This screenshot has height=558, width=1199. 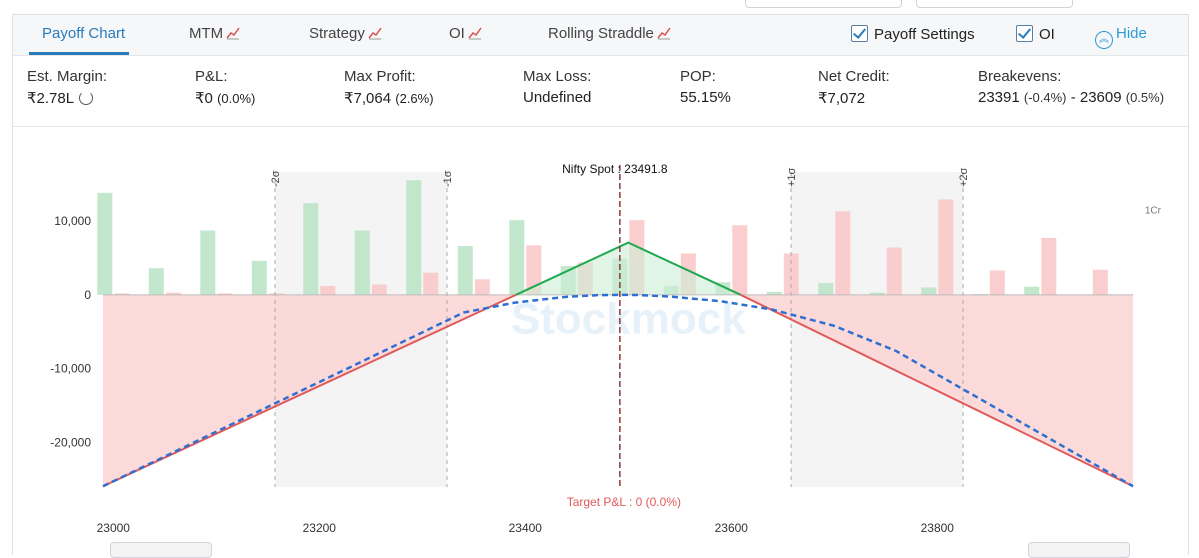 I want to click on profit-area, so click(x=628, y=268).